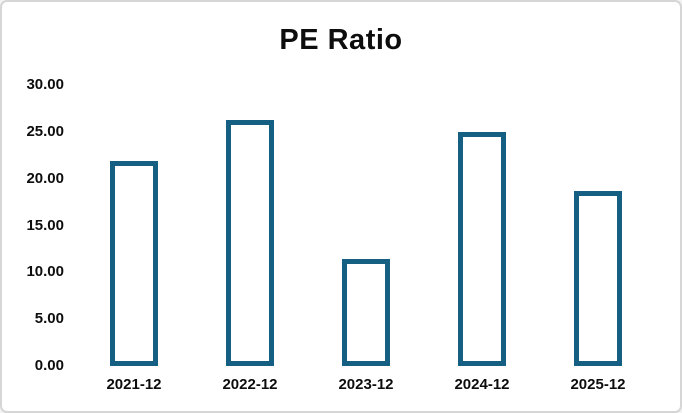 Image resolution: width=682 pixels, height=413 pixels. I want to click on y-axis-tick-label: 20.00, so click(45, 178).